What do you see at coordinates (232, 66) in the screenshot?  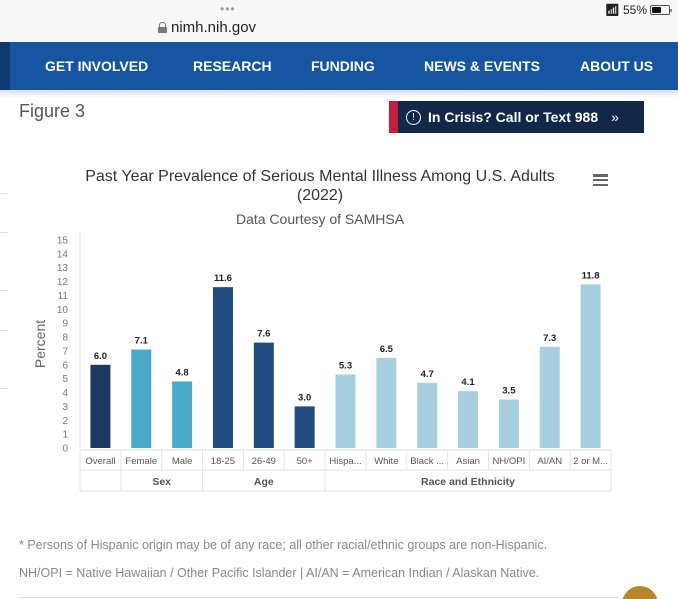 I see `nav-research: RESEARCH` at bounding box center [232, 66].